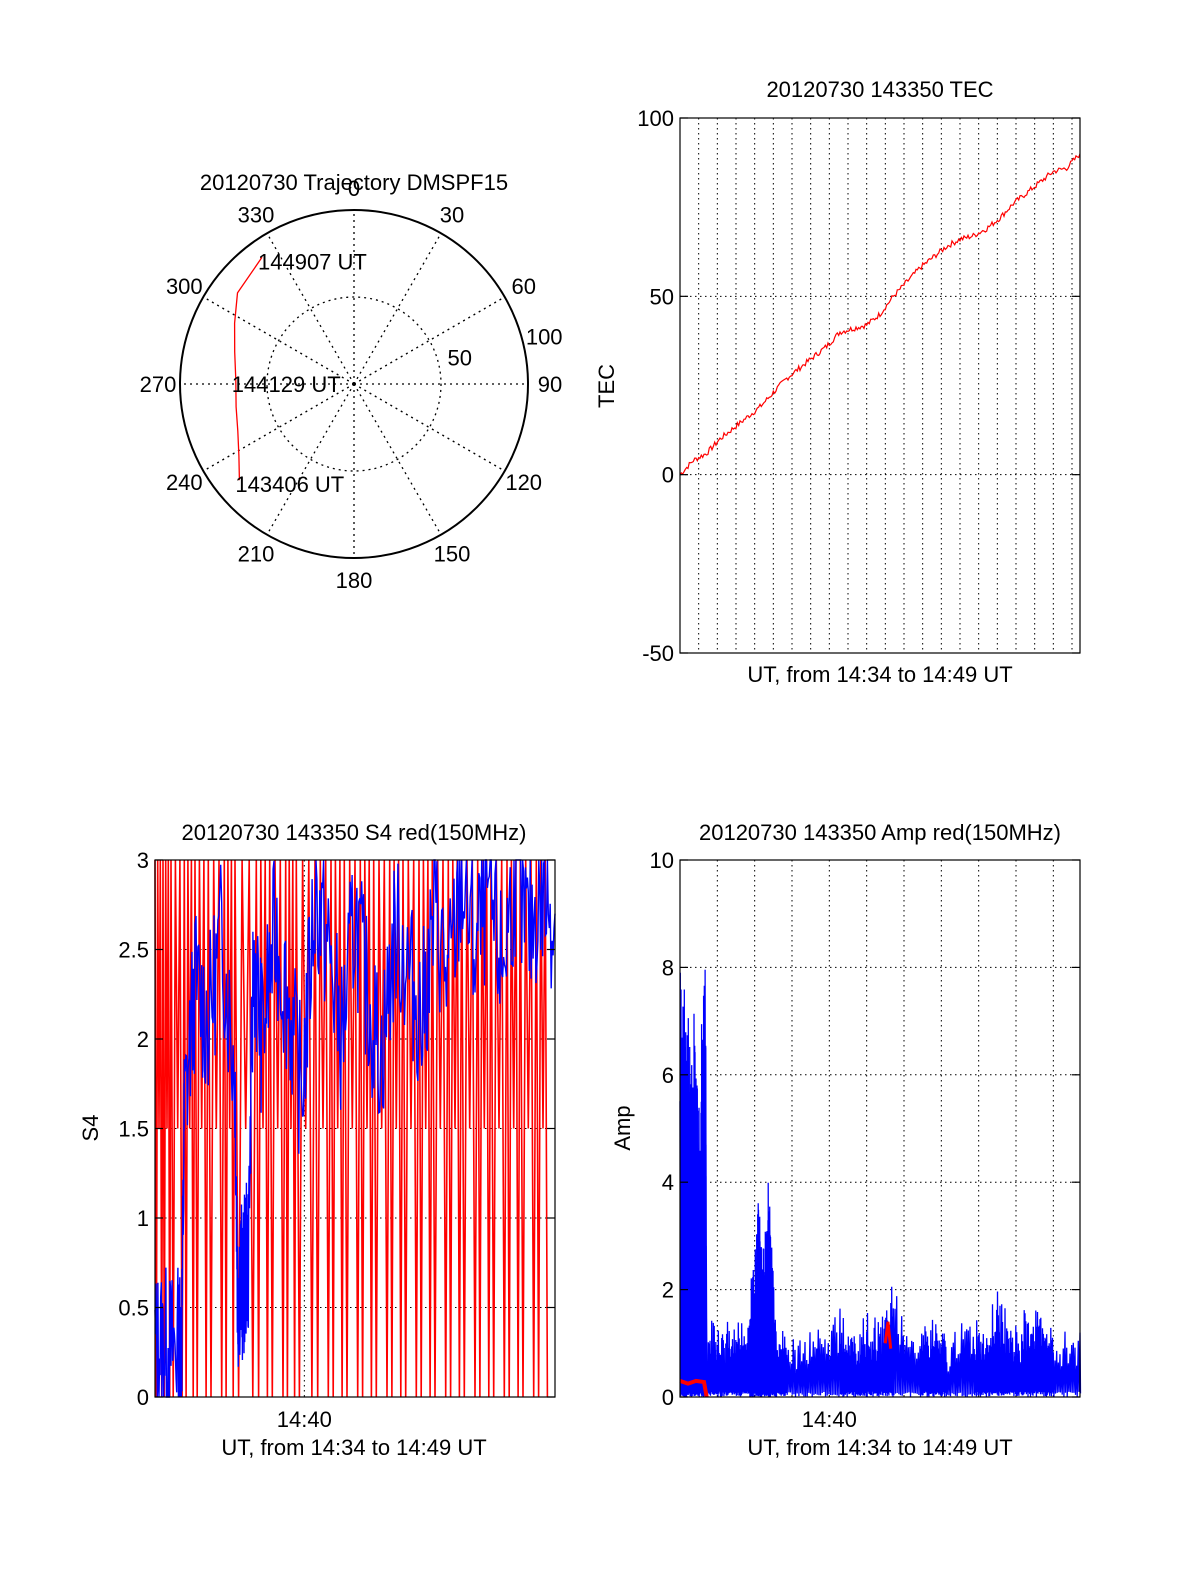 The width and height of the screenshot is (1200, 1580). Describe the element at coordinates (606, 386) in the screenshot. I see `tec-y-axis-label: TEC` at that location.